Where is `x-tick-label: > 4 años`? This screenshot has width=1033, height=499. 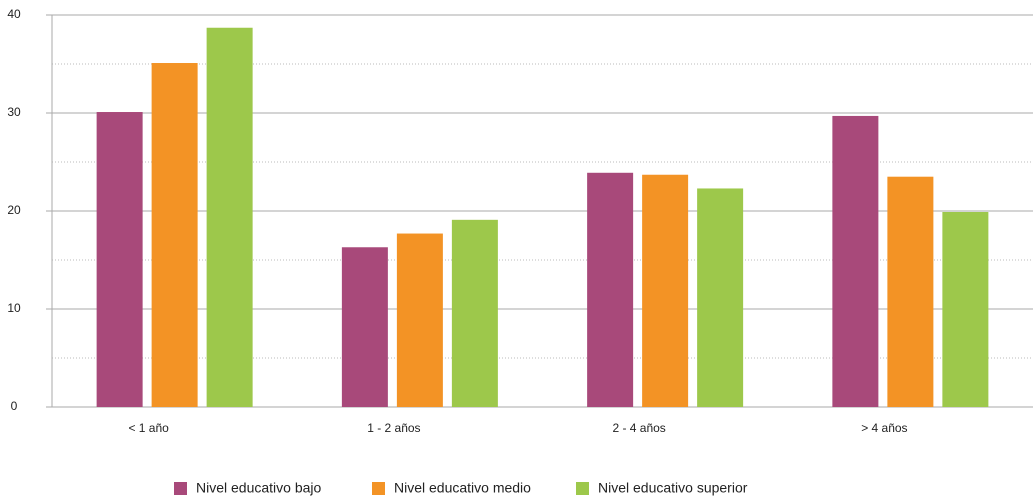
x-tick-label: > 4 años is located at coordinates (884, 428).